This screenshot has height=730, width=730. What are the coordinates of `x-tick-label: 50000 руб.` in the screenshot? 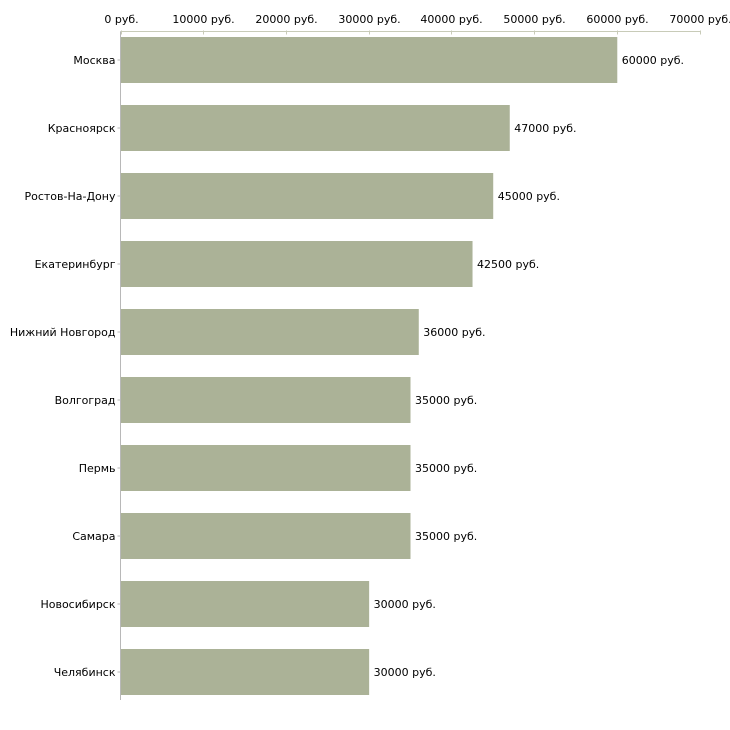 It's located at (534, 19).